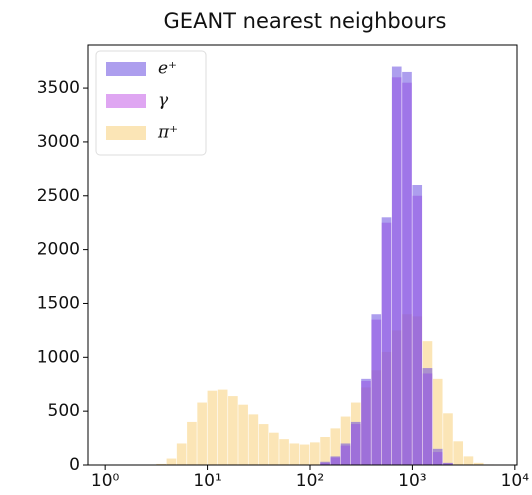  Describe the element at coordinates (58, 196) in the screenshot. I see `y-tick-label: 2500` at that location.